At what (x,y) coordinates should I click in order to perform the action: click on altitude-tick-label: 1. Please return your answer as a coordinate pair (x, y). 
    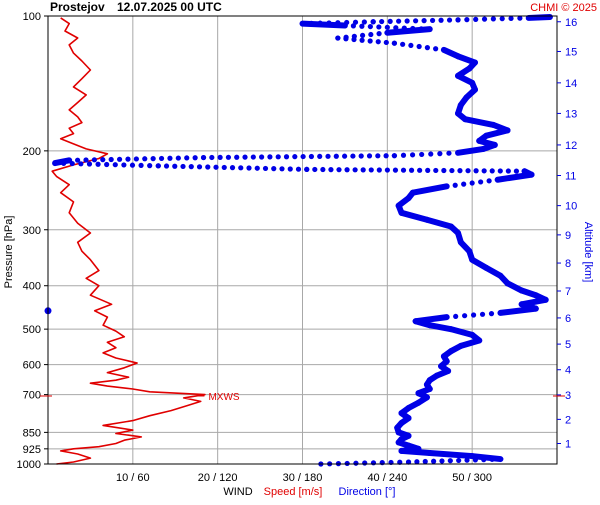
    Looking at the image, I should click on (568, 445).